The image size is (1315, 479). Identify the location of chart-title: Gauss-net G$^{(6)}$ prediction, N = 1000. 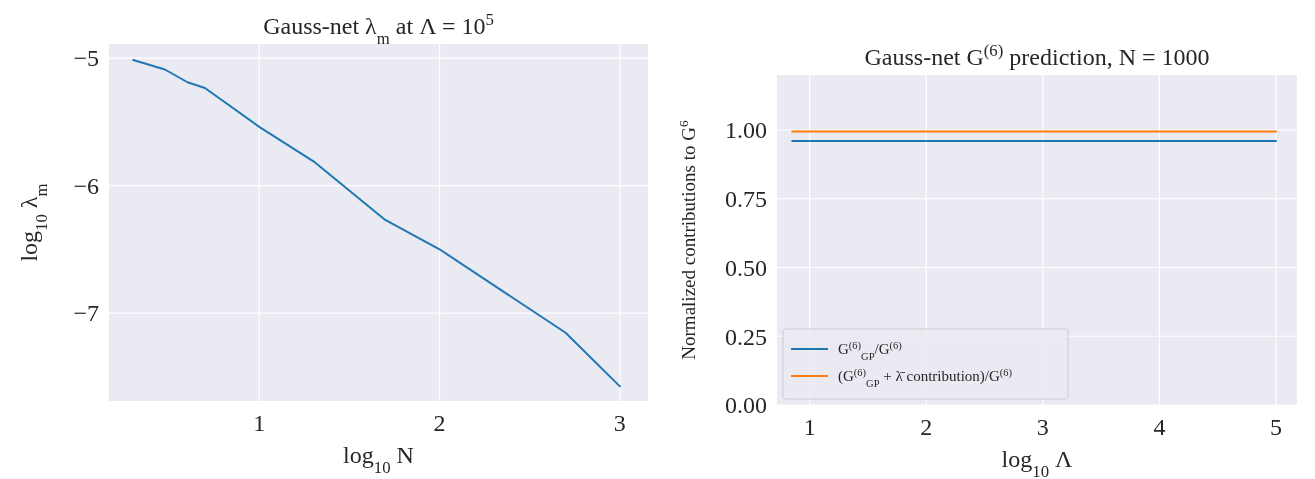
(1037, 55).